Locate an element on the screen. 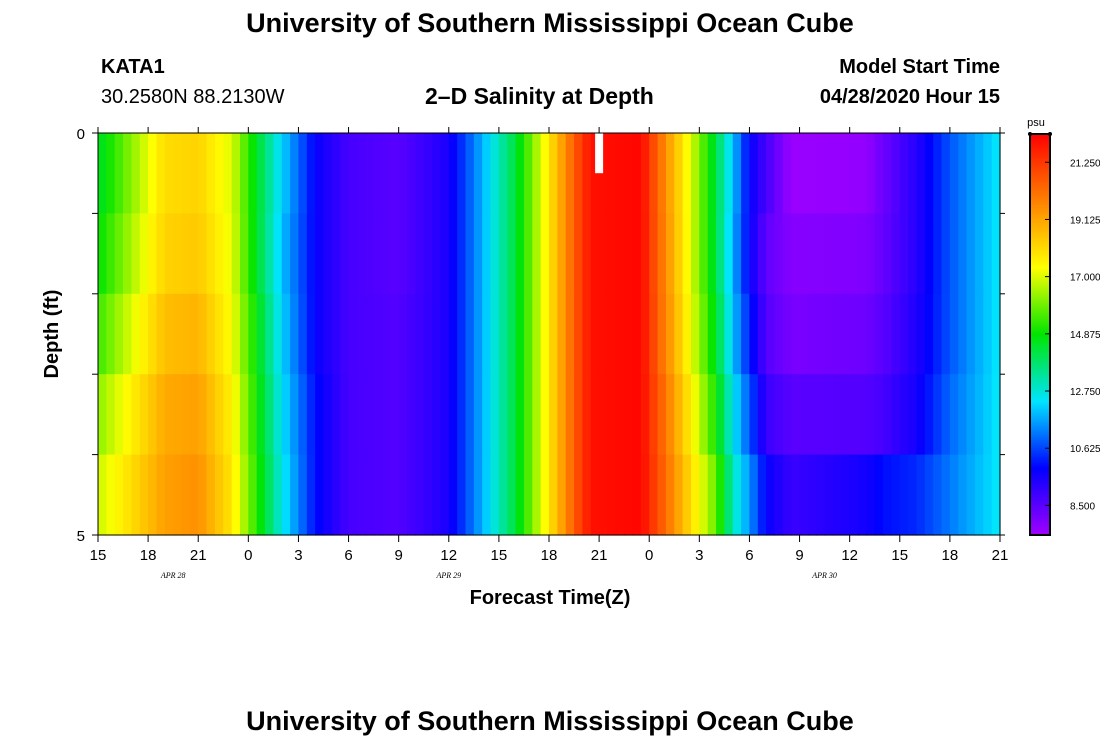 This screenshot has width=1100, height=750. x-tick-label: 21 is located at coordinates (599, 555).